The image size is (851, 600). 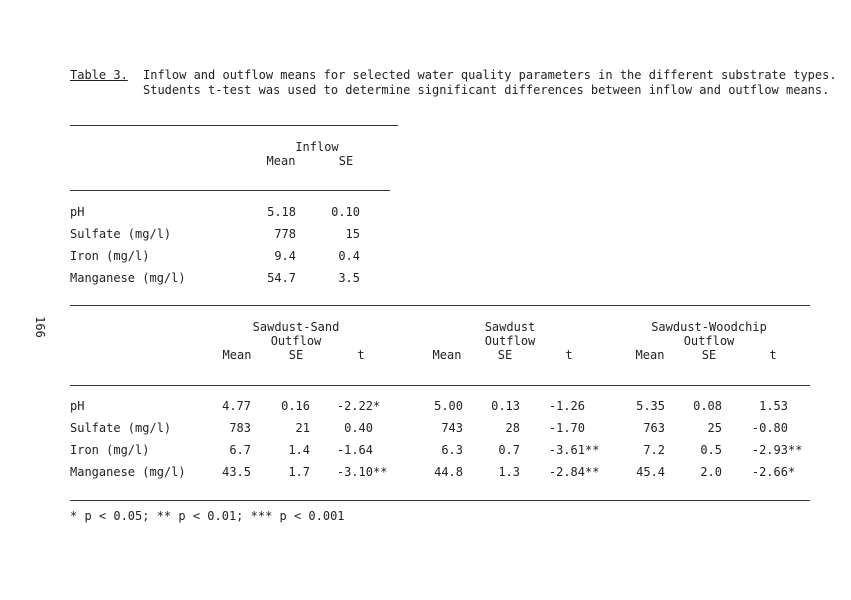 What do you see at coordinates (711, 450) in the screenshot?
I see `cell: 0.5` at bounding box center [711, 450].